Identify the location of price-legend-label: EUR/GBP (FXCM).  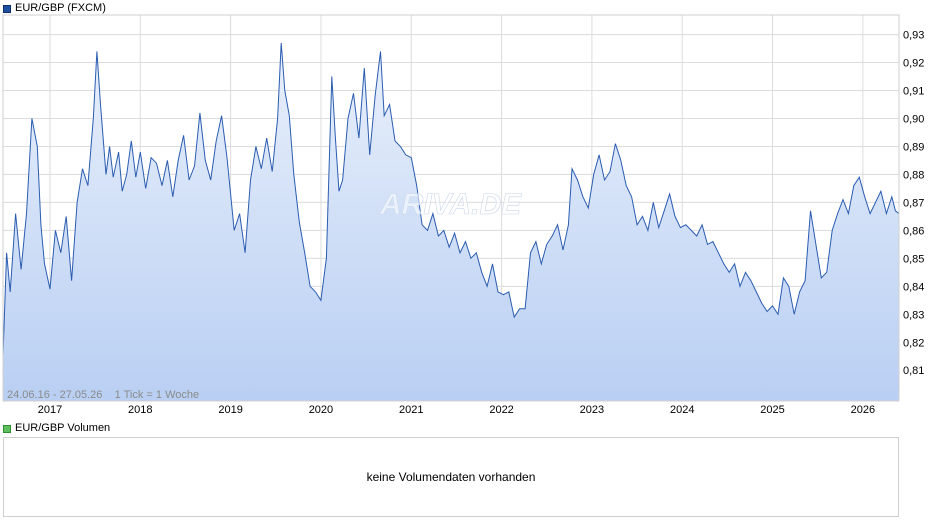
(60, 8).